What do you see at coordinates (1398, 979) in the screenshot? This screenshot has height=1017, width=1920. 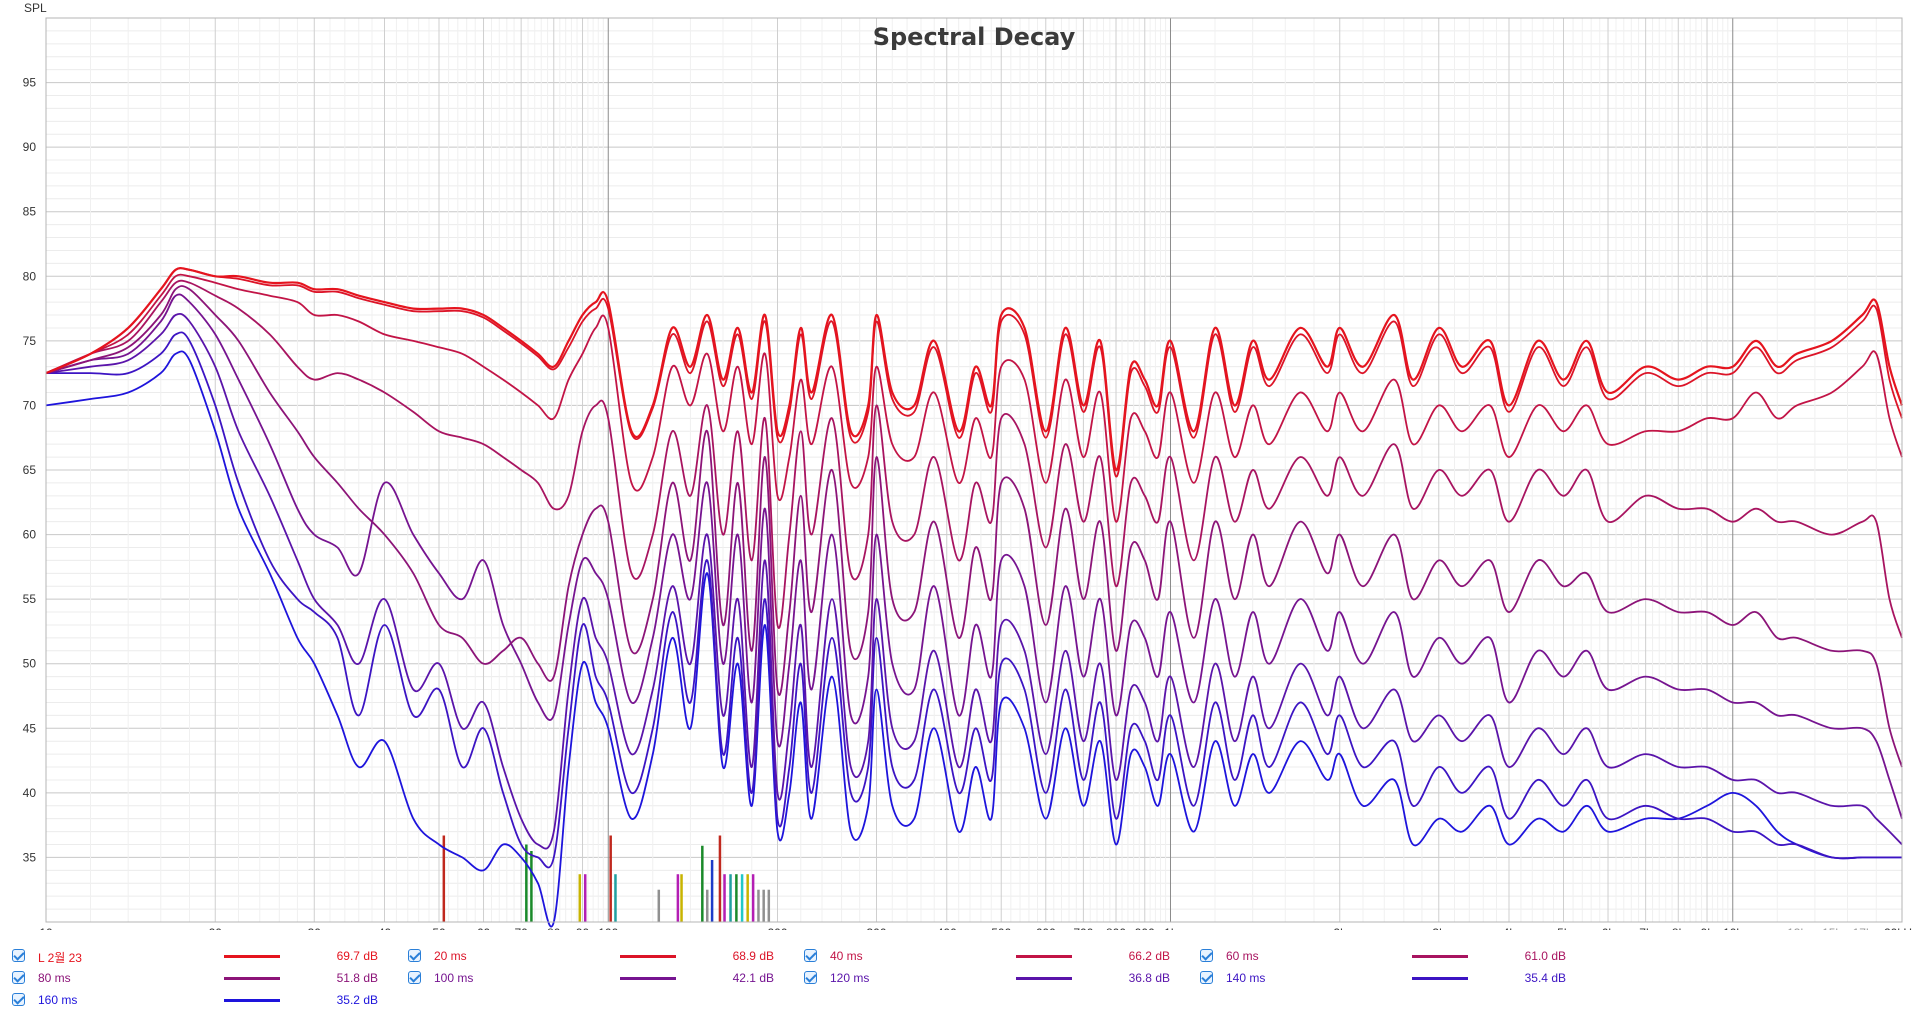 I see `legend-item: 140 ms 35.4 dB` at bounding box center [1398, 979].